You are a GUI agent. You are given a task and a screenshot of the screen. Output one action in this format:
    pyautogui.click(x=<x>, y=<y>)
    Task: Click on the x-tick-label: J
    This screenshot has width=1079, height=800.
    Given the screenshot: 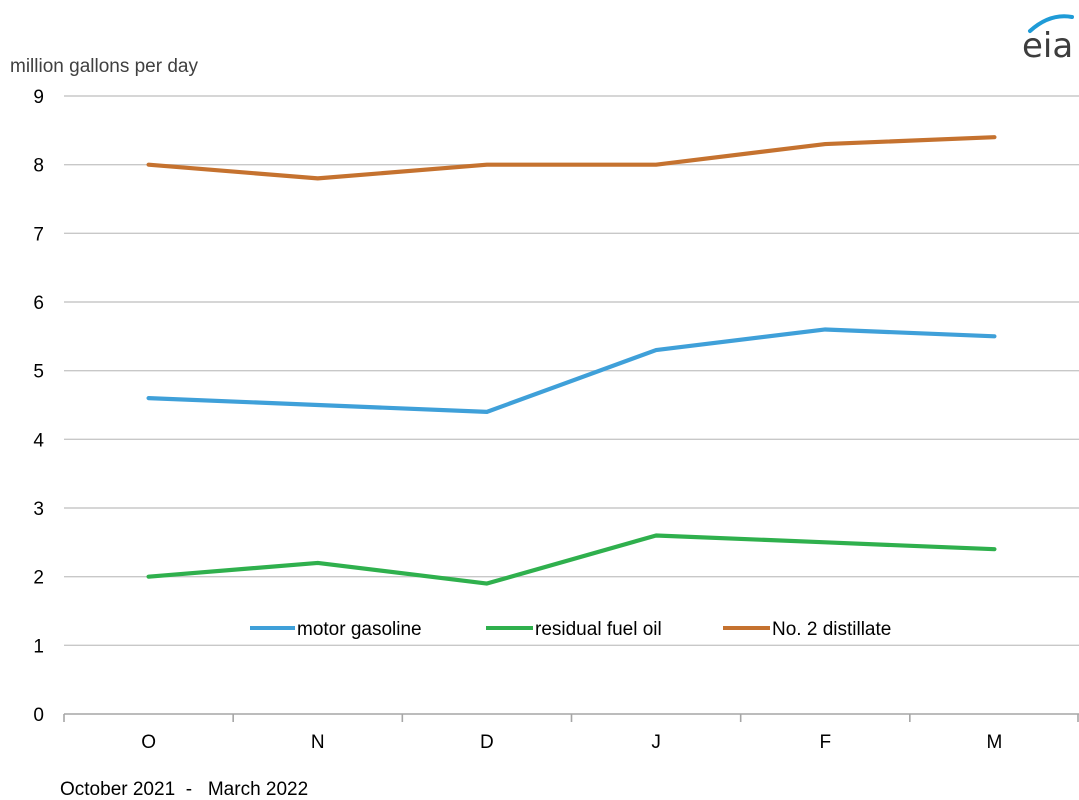 What is the action you would take?
    pyautogui.click(x=656, y=742)
    